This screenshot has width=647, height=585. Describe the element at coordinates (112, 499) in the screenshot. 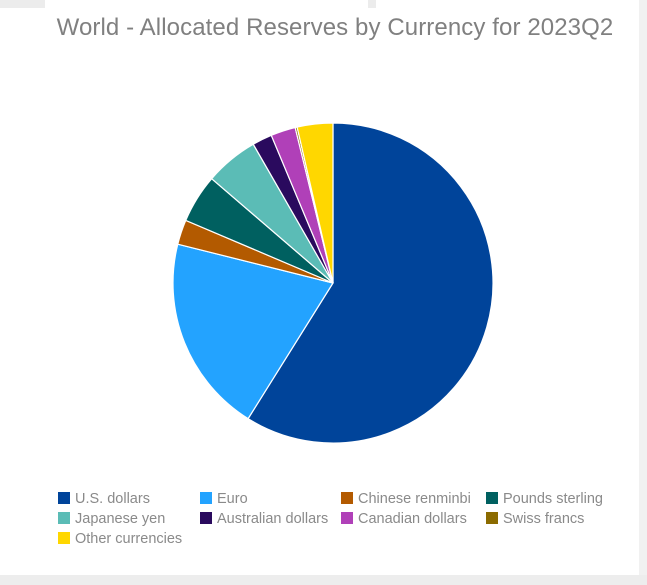

I see `legend-label: U.S. dollars` at that location.